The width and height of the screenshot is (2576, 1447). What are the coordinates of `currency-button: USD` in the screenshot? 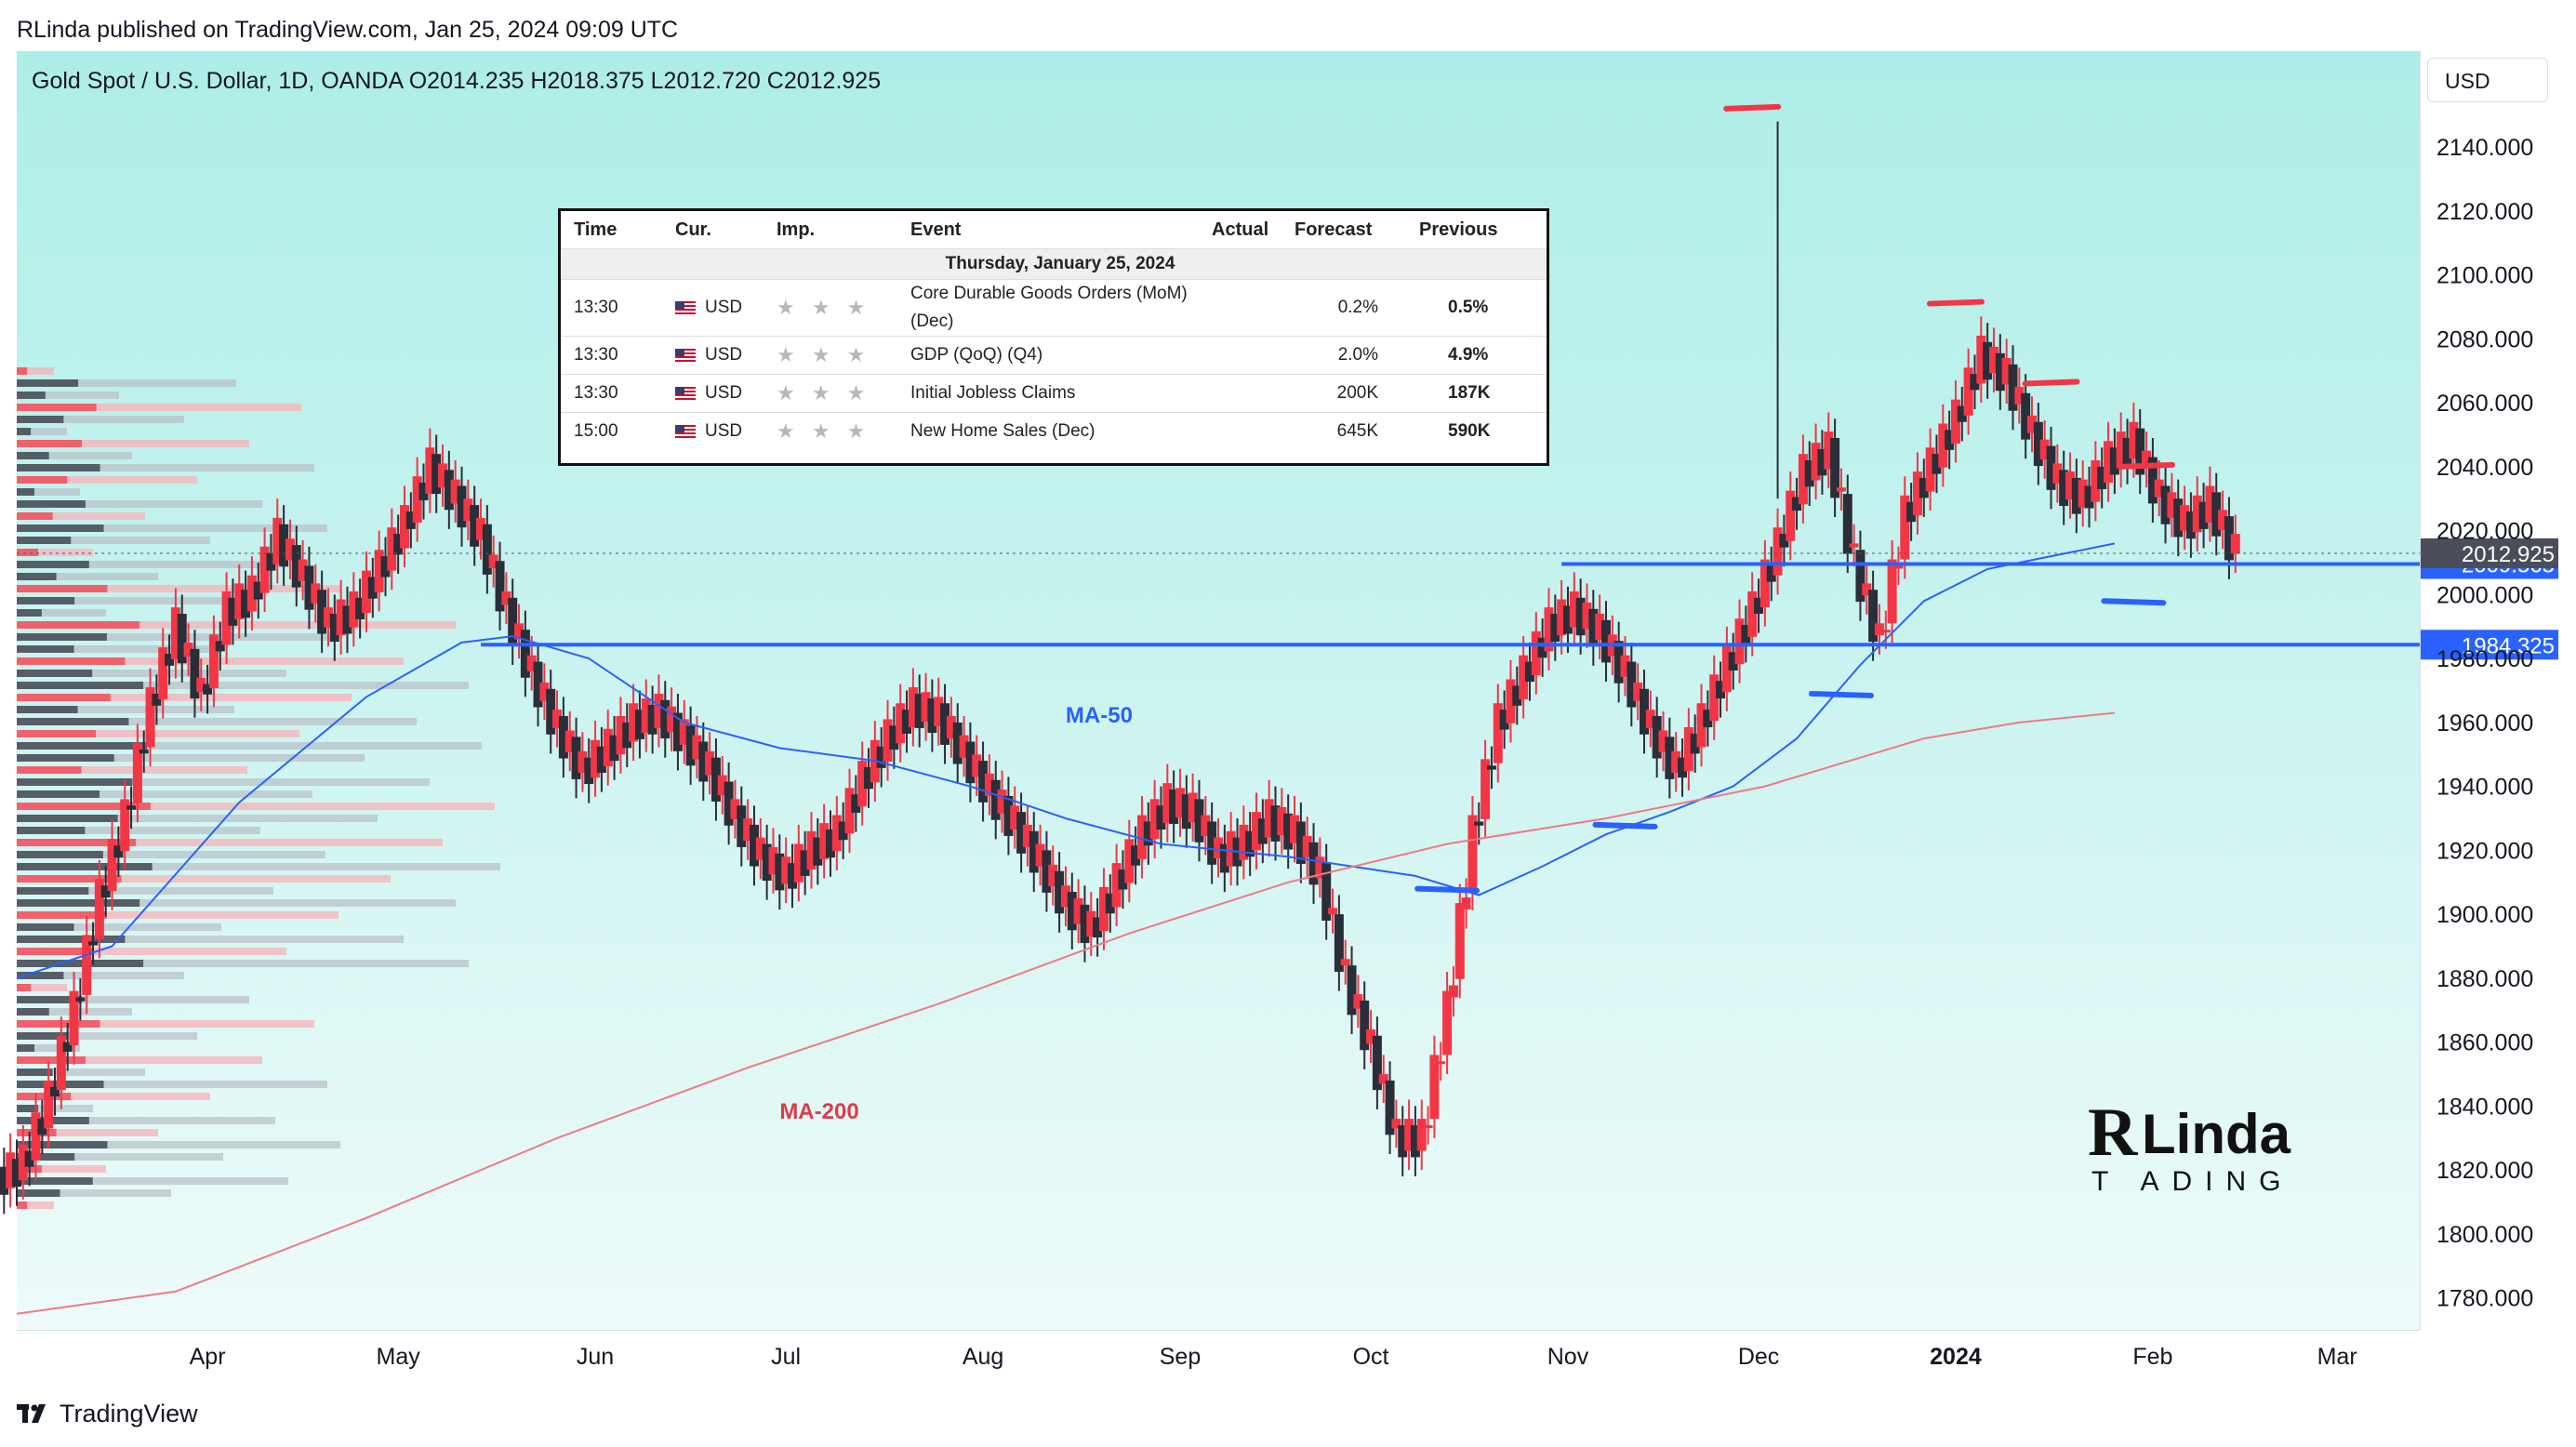 It's located at (2487, 80).